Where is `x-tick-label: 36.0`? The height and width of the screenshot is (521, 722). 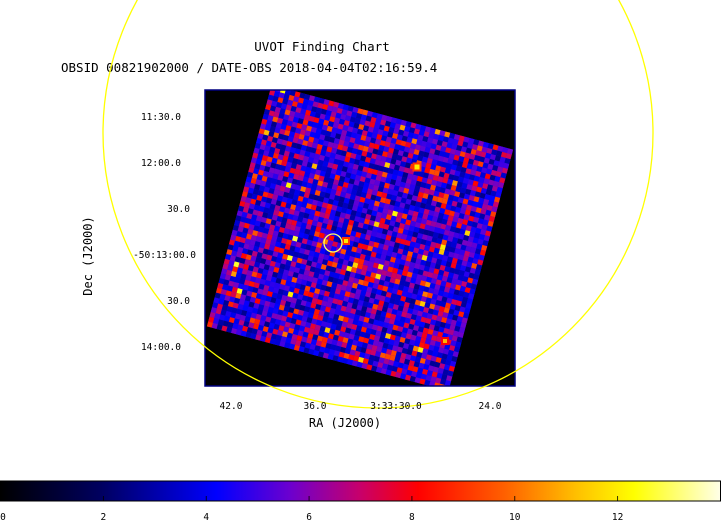
x-tick-label: 36.0 is located at coordinates (315, 406).